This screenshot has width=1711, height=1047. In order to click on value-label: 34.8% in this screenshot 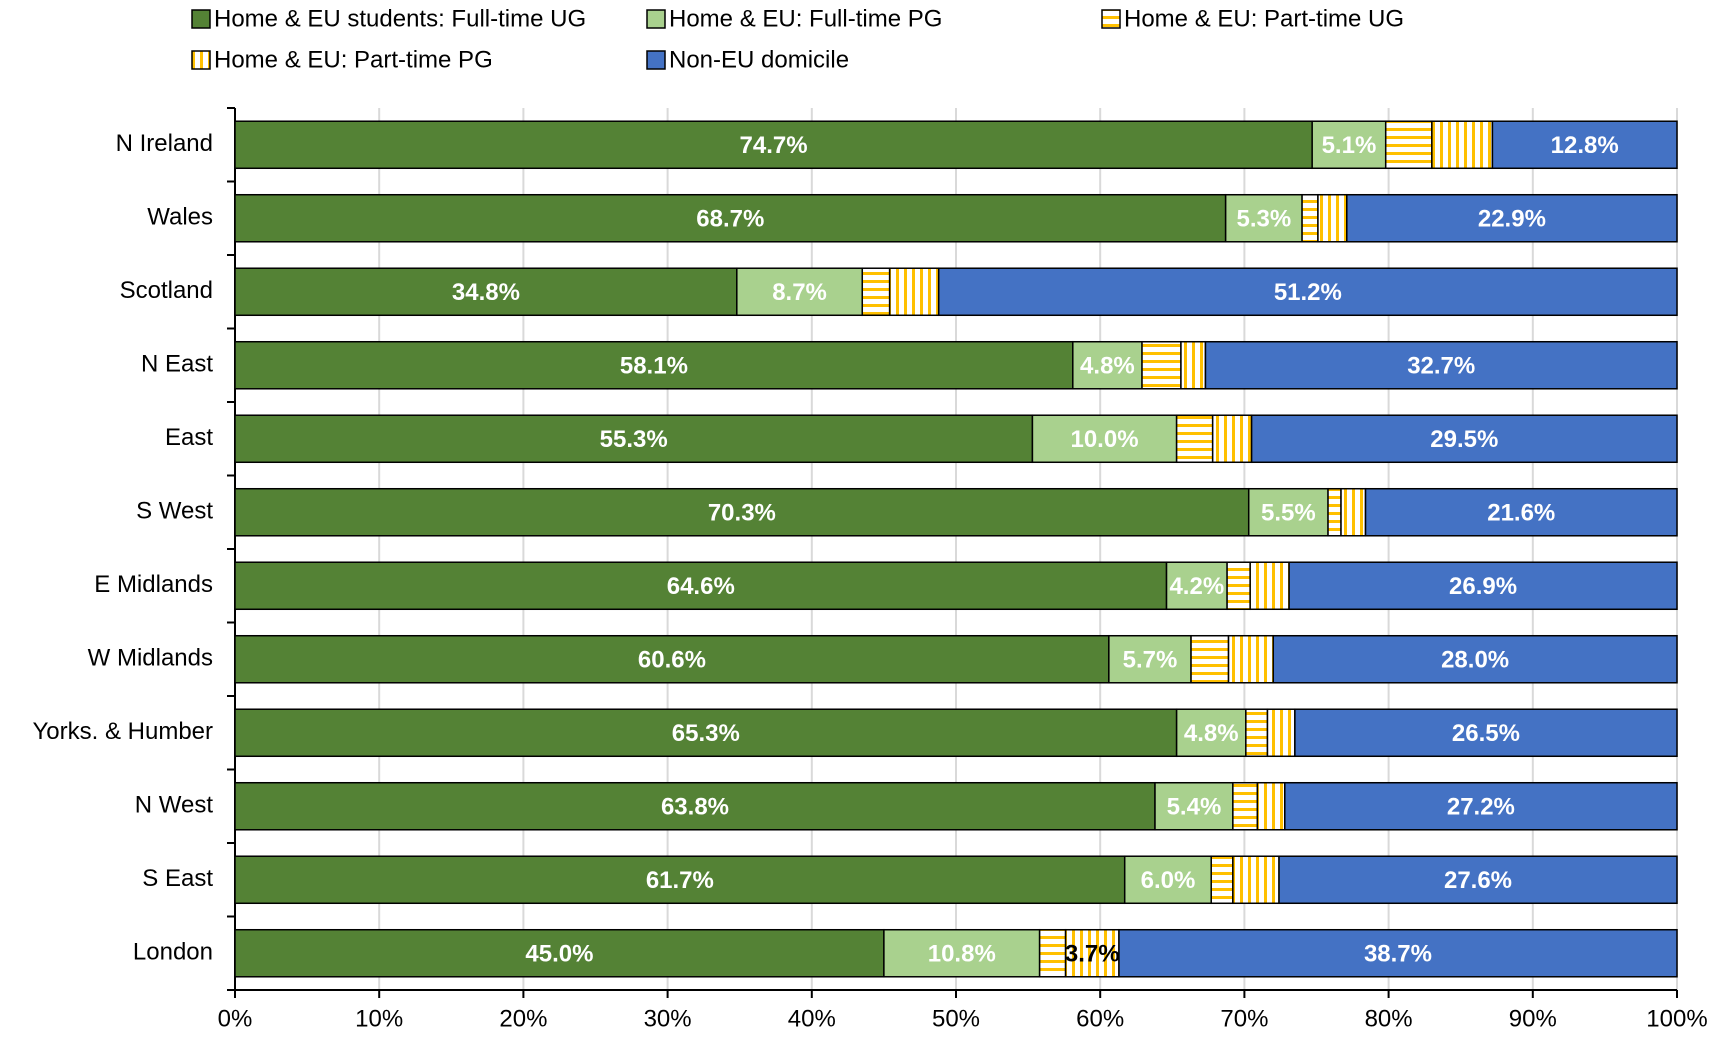, I will do `click(486, 292)`.